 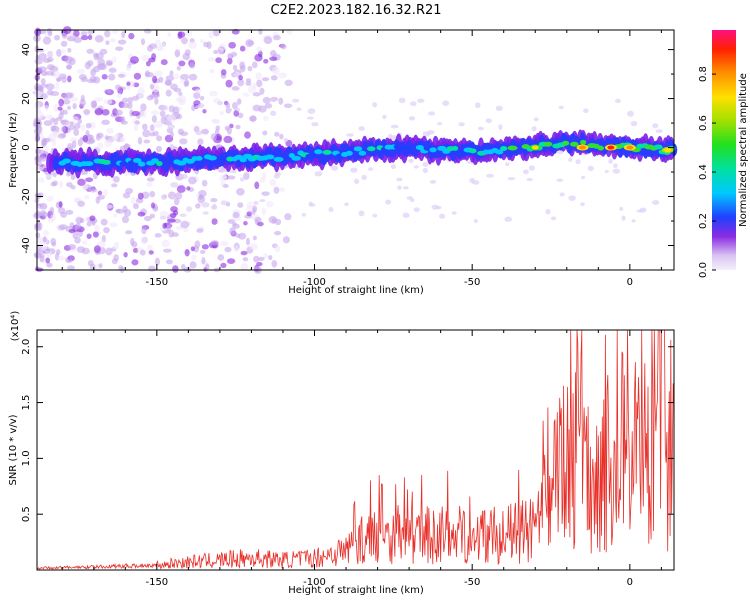 What do you see at coordinates (707, 172) in the screenshot?
I see `colorbar-ticks: 0.0 0.2 0.4 0.6 0.8` at bounding box center [707, 172].